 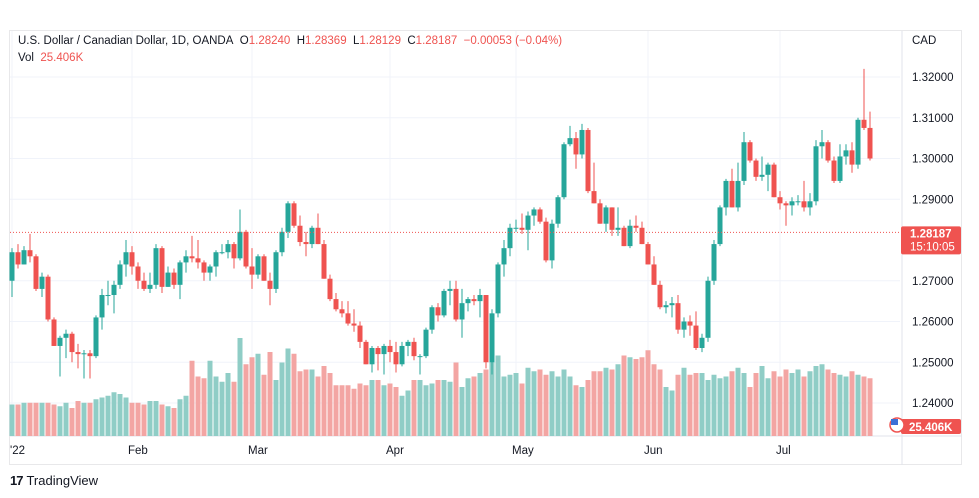 What do you see at coordinates (523, 451) in the screenshot?
I see `time-tick-label: May` at bounding box center [523, 451].